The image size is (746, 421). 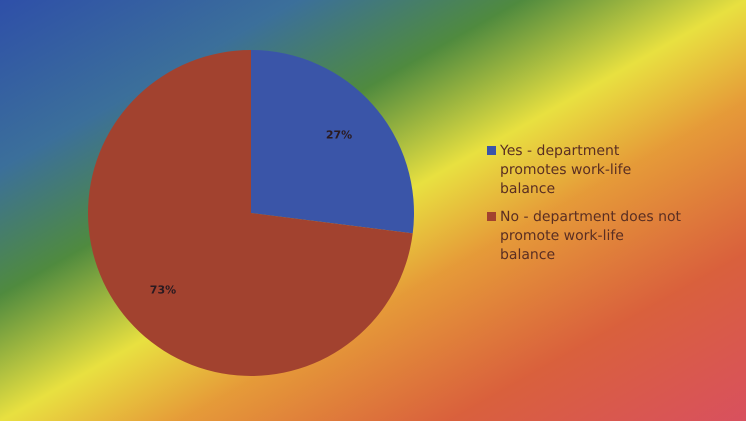 I want to click on pie-slice, so click(x=332, y=142).